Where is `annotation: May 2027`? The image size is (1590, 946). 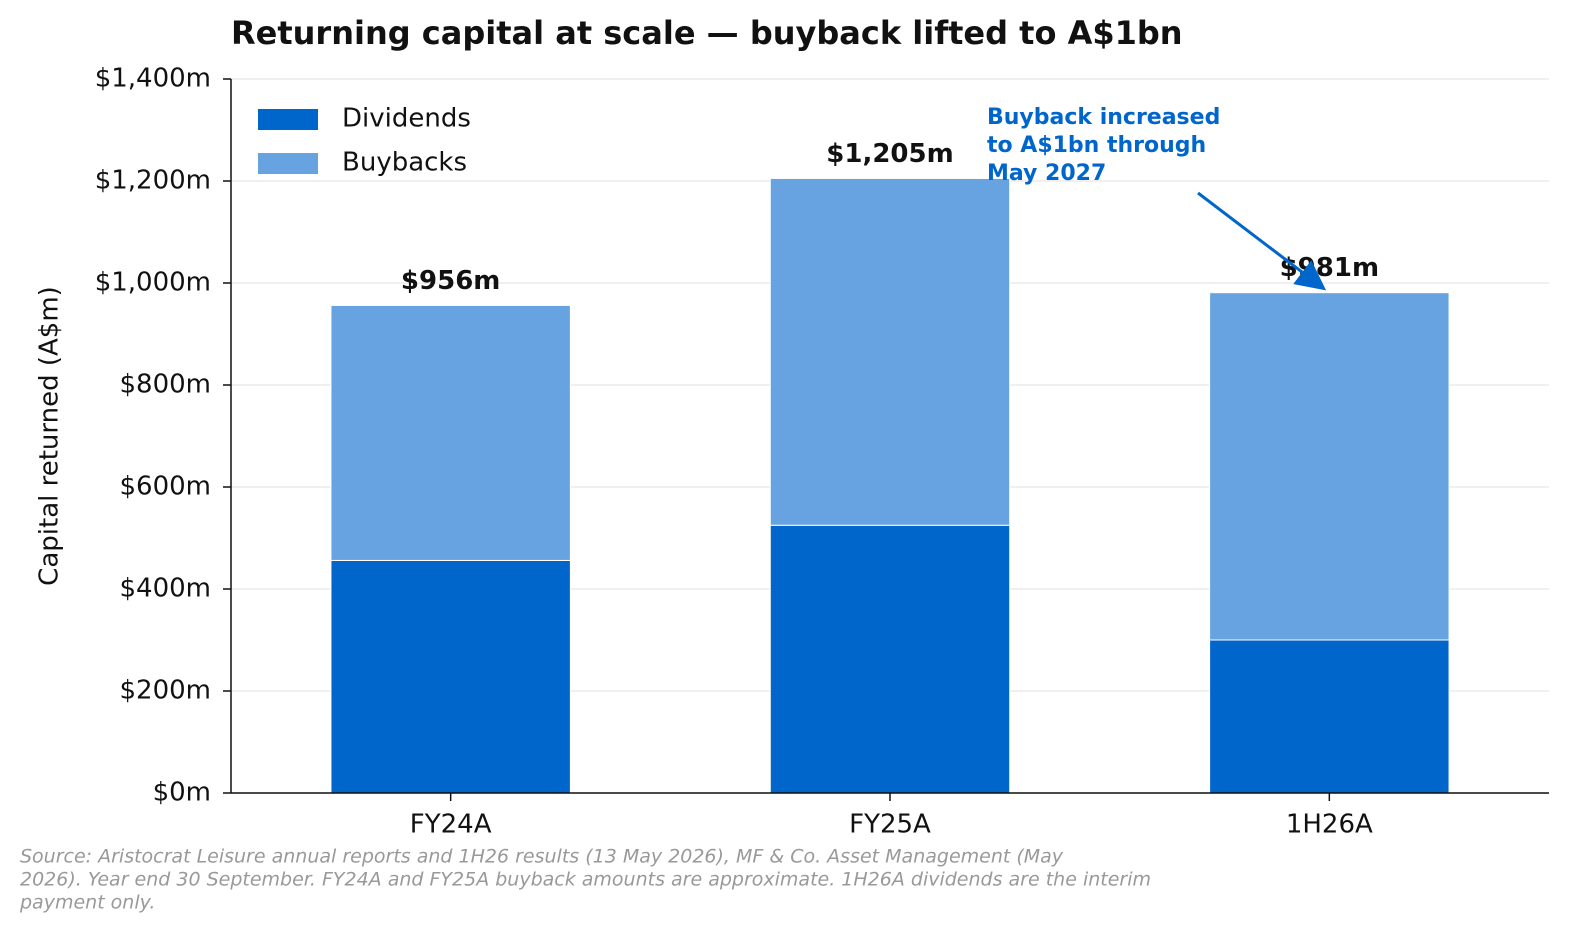 annotation: May 2027 is located at coordinates (1046, 173).